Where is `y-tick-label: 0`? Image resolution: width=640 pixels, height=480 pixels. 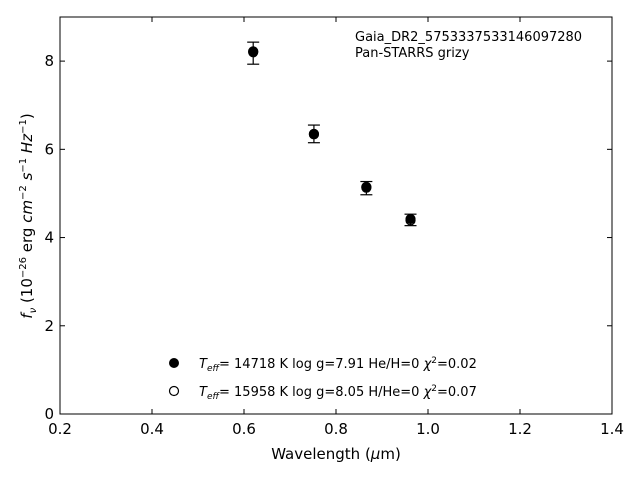 y-tick-label: 0 is located at coordinates (49, 414).